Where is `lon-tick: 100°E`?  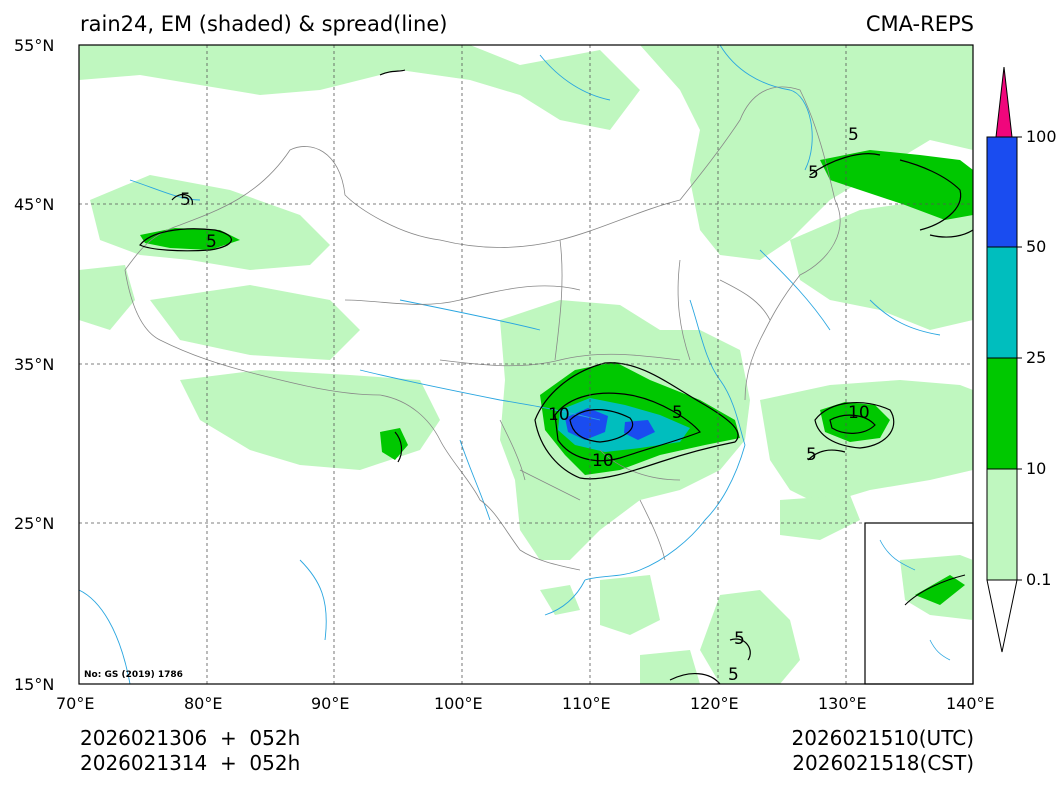 lon-tick: 100°E is located at coordinates (458, 703).